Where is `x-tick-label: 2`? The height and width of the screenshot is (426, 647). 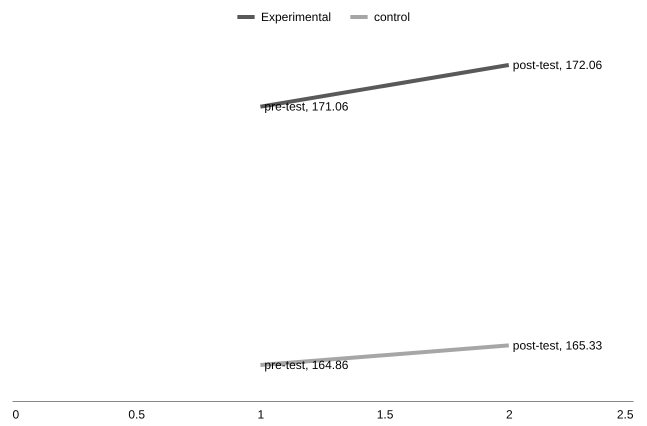
x-tick-label: 2 is located at coordinates (509, 415).